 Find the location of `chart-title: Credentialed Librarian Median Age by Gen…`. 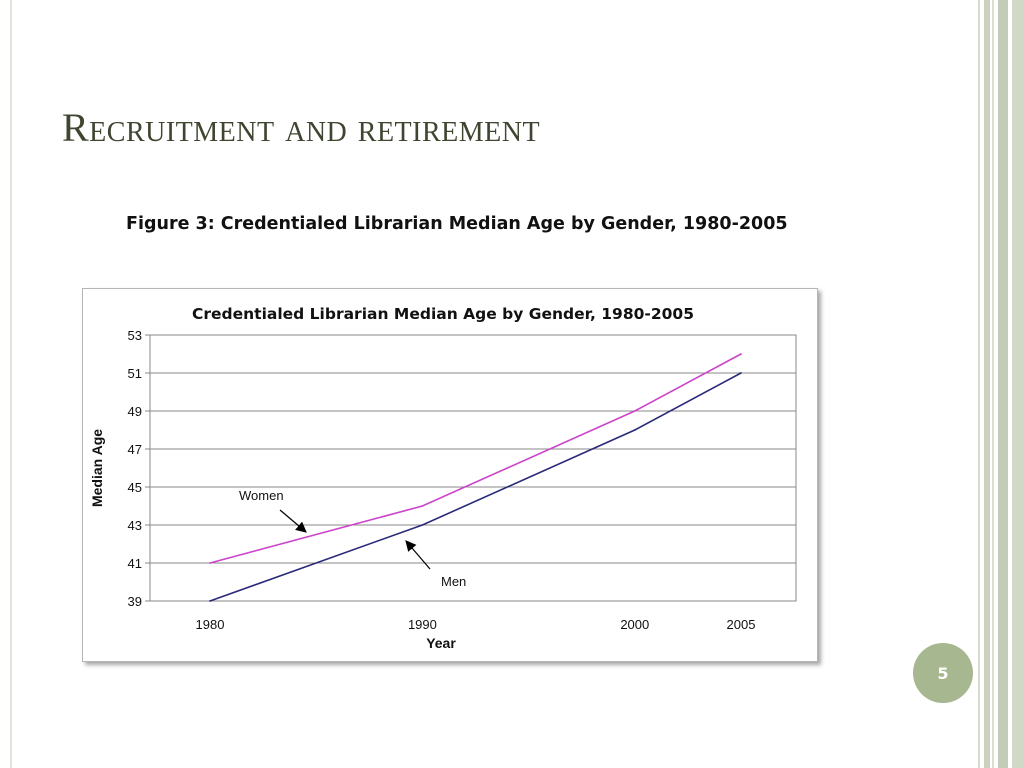

chart-title: Credentialed Librarian Median Age by Gen… is located at coordinates (443, 314).